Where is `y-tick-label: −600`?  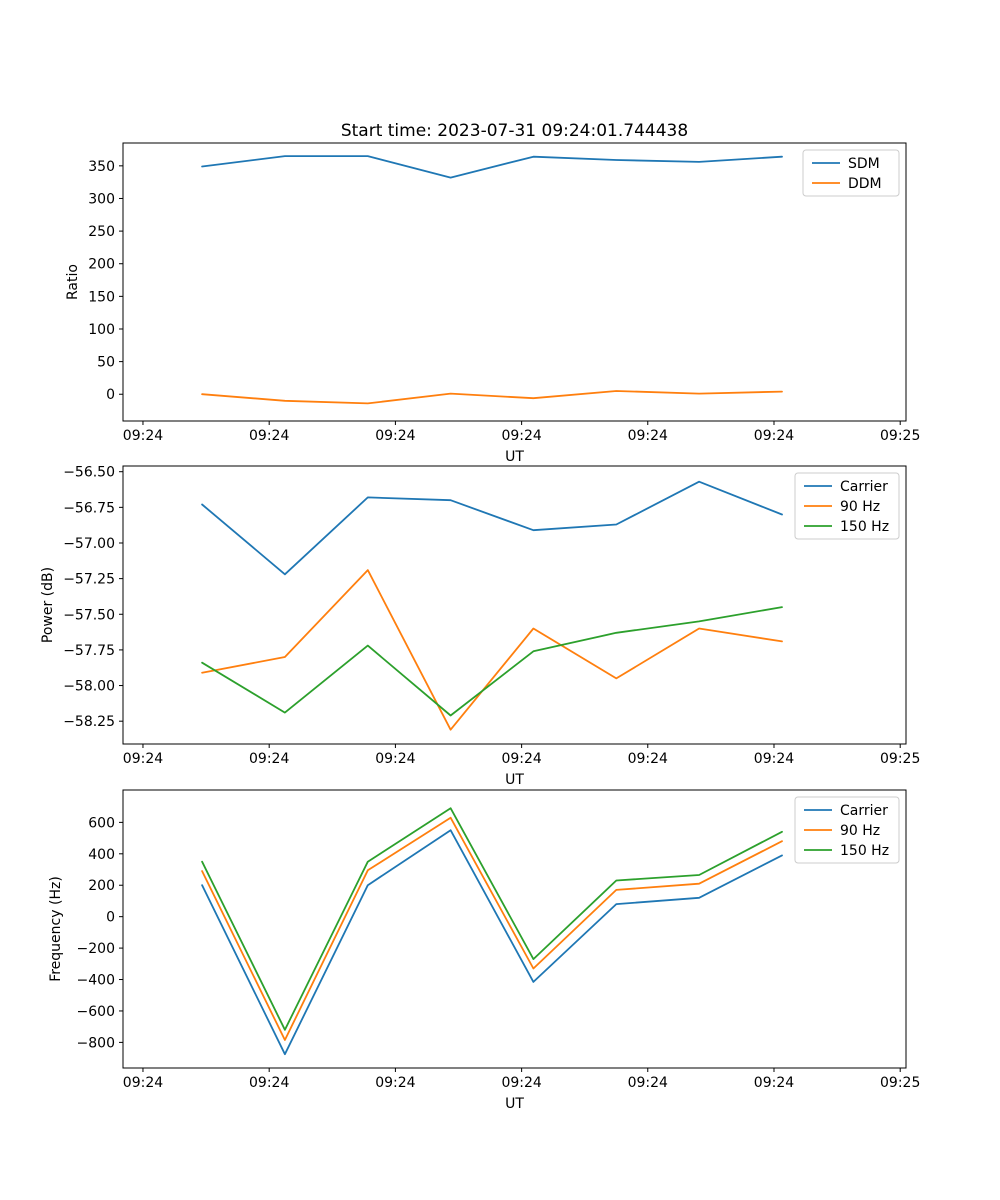
y-tick-label: −600 is located at coordinates (96, 1012).